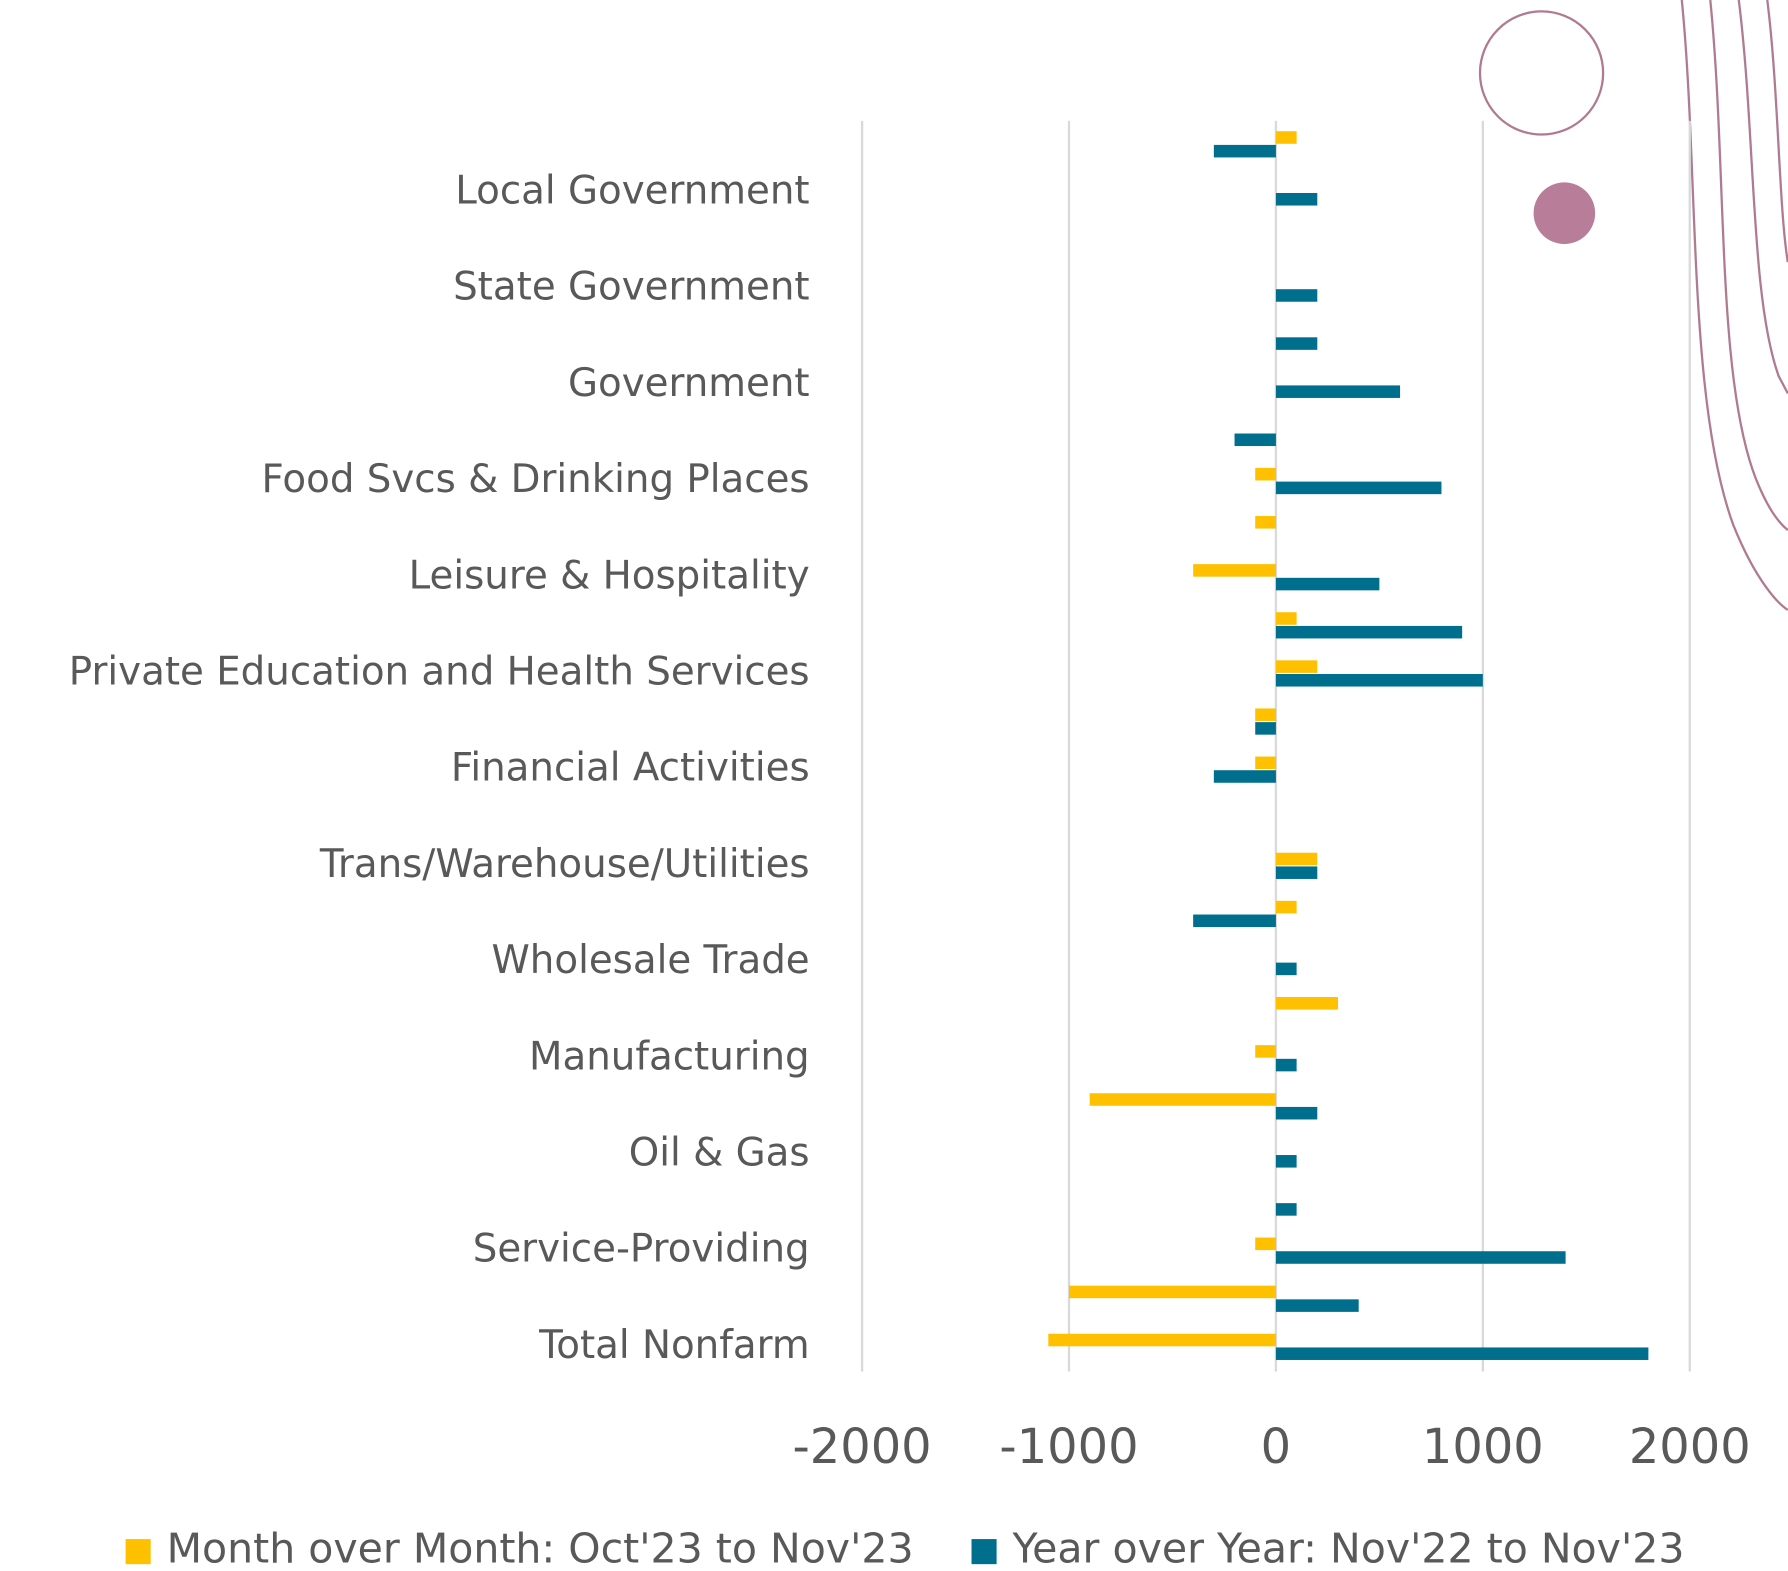 This screenshot has width=1788, height=1571. What do you see at coordinates (540, 1548) in the screenshot?
I see `legend-label: Month over Month: Oct'23 to Nov'23` at bounding box center [540, 1548].